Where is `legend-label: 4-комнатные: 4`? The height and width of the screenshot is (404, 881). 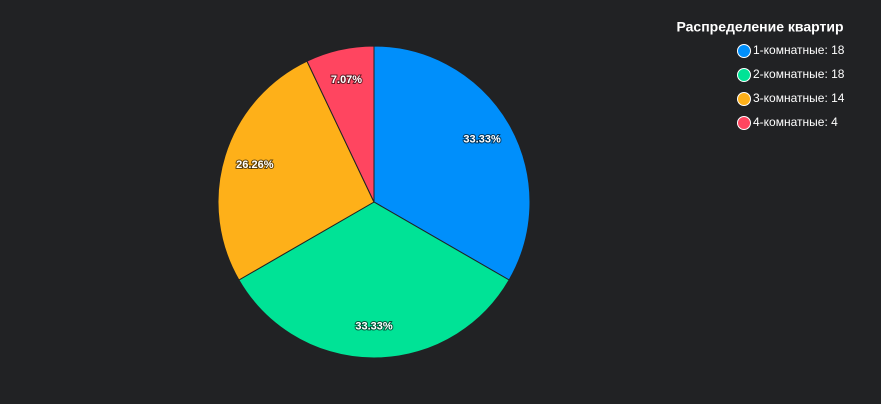
legend-label: 4-комнатные: 4 is located at coordinates (795, 122).